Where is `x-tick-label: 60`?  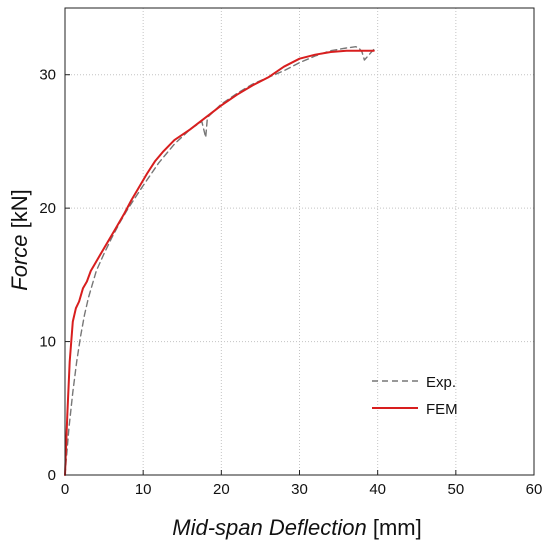
x-tick-label: 60 is located at coordinates (534, 489).